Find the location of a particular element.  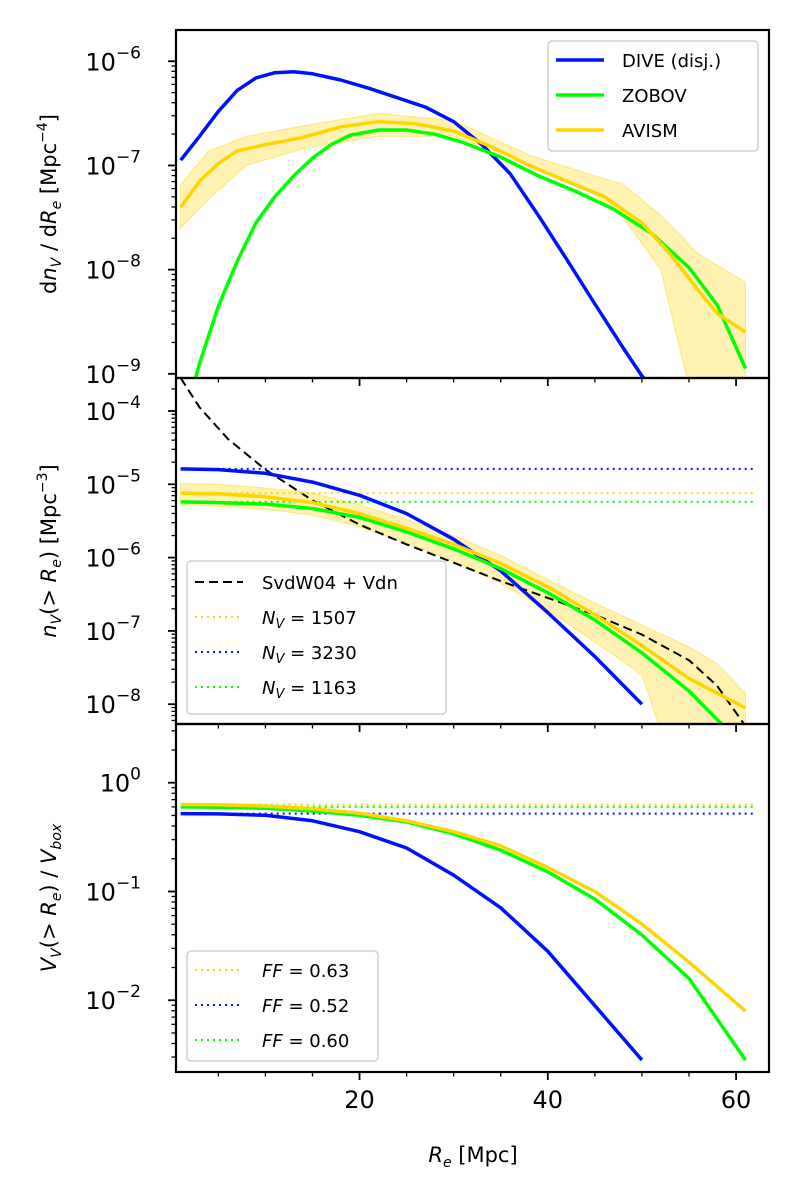

panel1-series-avism is located at coordinates (463, 600).